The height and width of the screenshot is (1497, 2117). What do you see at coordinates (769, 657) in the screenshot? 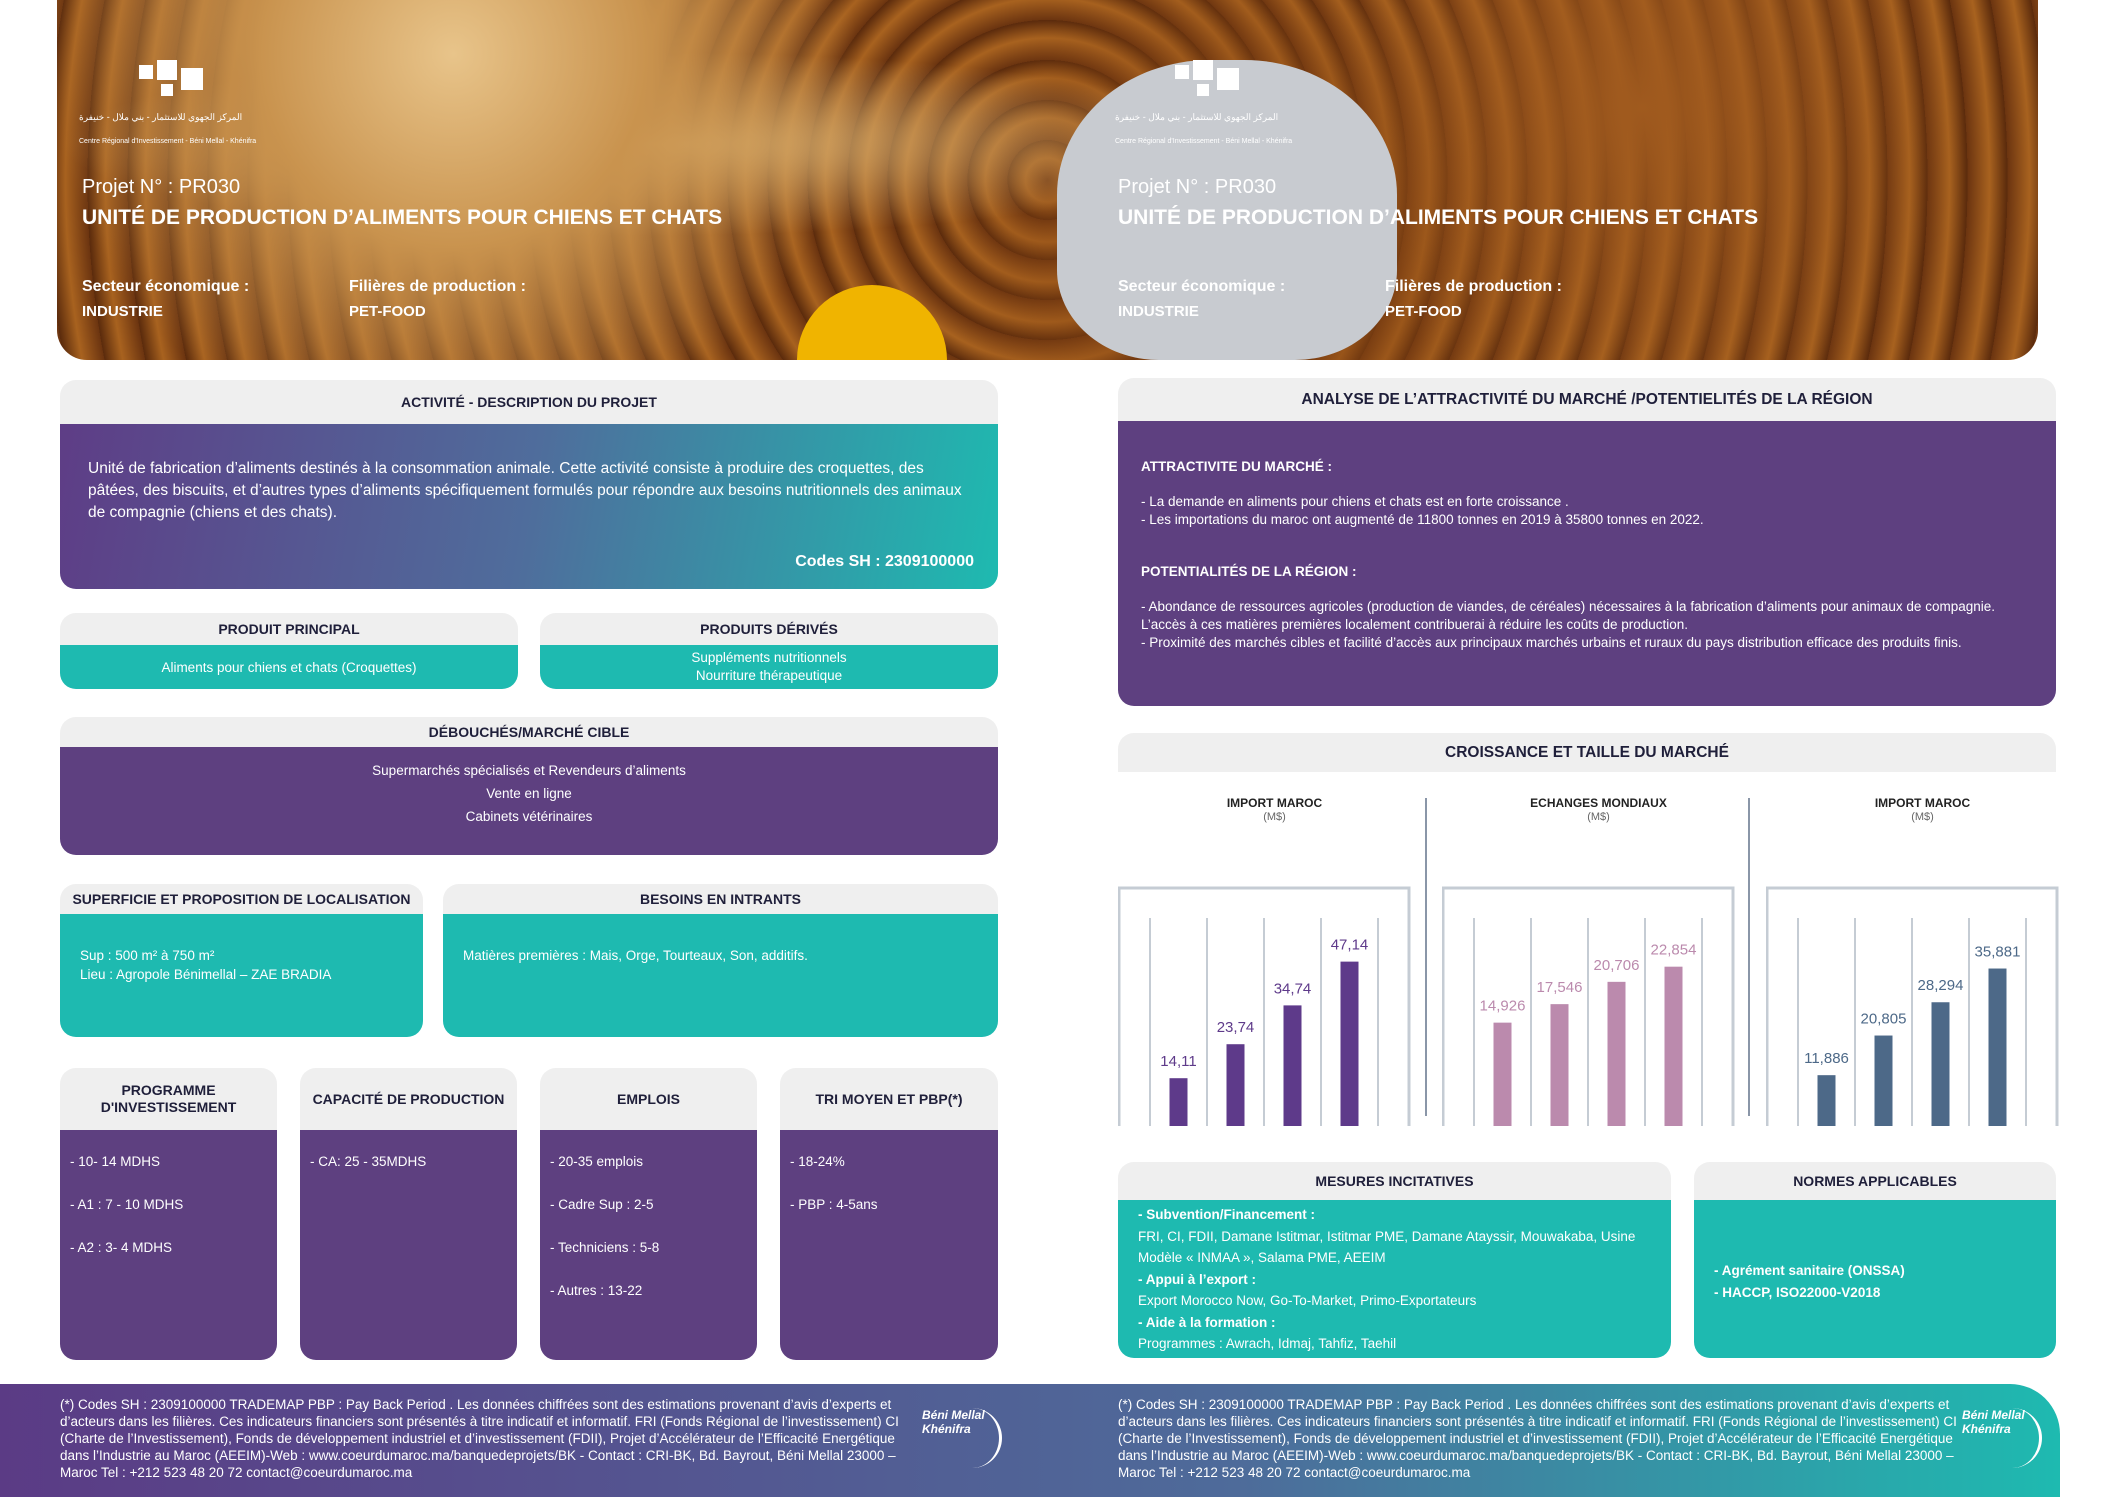
I see `derive-item: Suppléments nutritionnels` at bounding box center [769, 657].